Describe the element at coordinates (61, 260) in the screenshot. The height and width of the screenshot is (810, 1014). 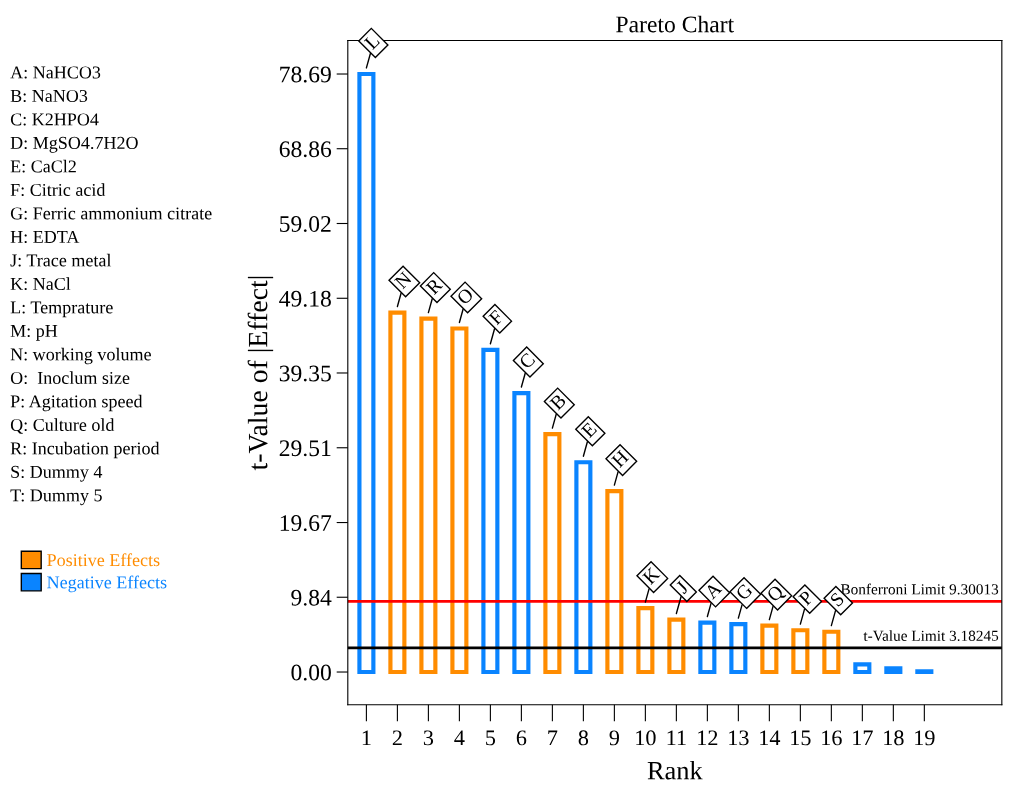
I see `text: J: Trace metal` at that location.